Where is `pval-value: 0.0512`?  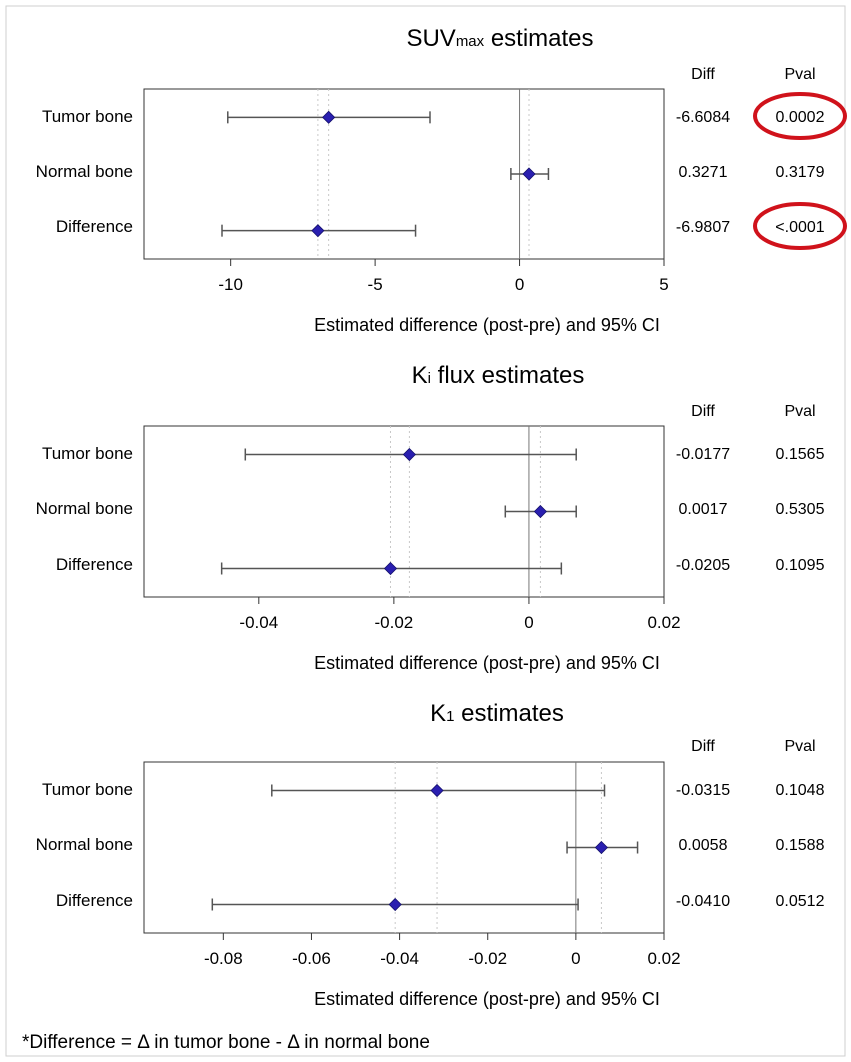 pval-value: 0.0512 is located at coordinates (800, 901).